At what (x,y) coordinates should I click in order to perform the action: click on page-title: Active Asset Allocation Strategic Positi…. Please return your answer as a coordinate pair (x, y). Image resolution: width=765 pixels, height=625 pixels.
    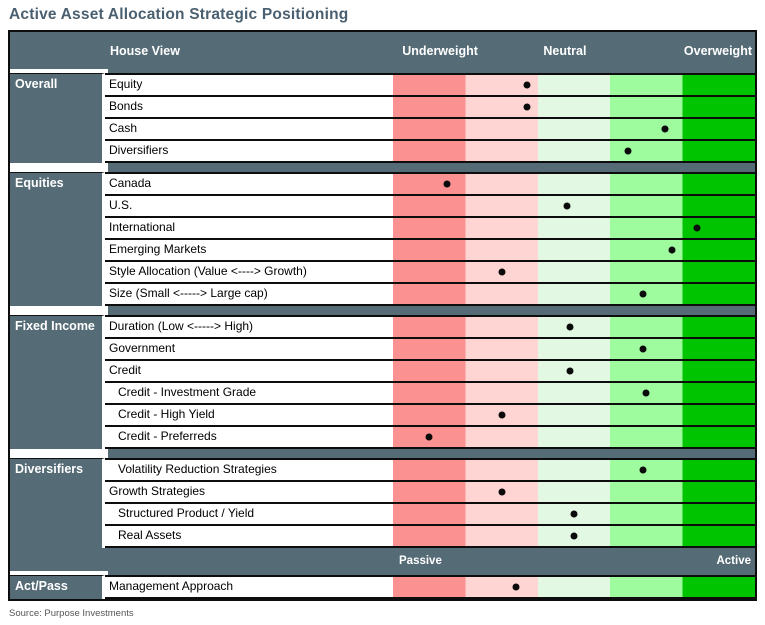
    Looking at the image, I should click on (179, 14).